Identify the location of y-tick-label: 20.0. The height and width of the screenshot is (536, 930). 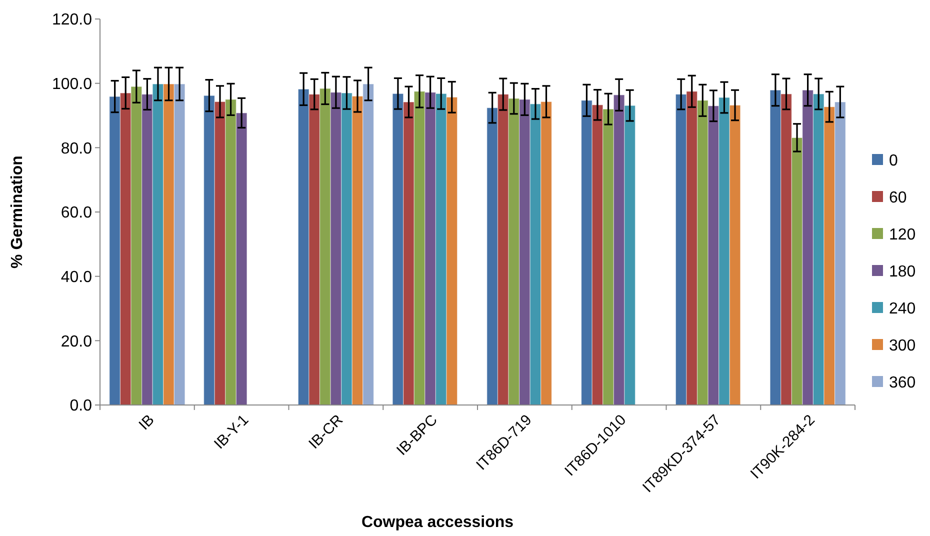
(76, 341).